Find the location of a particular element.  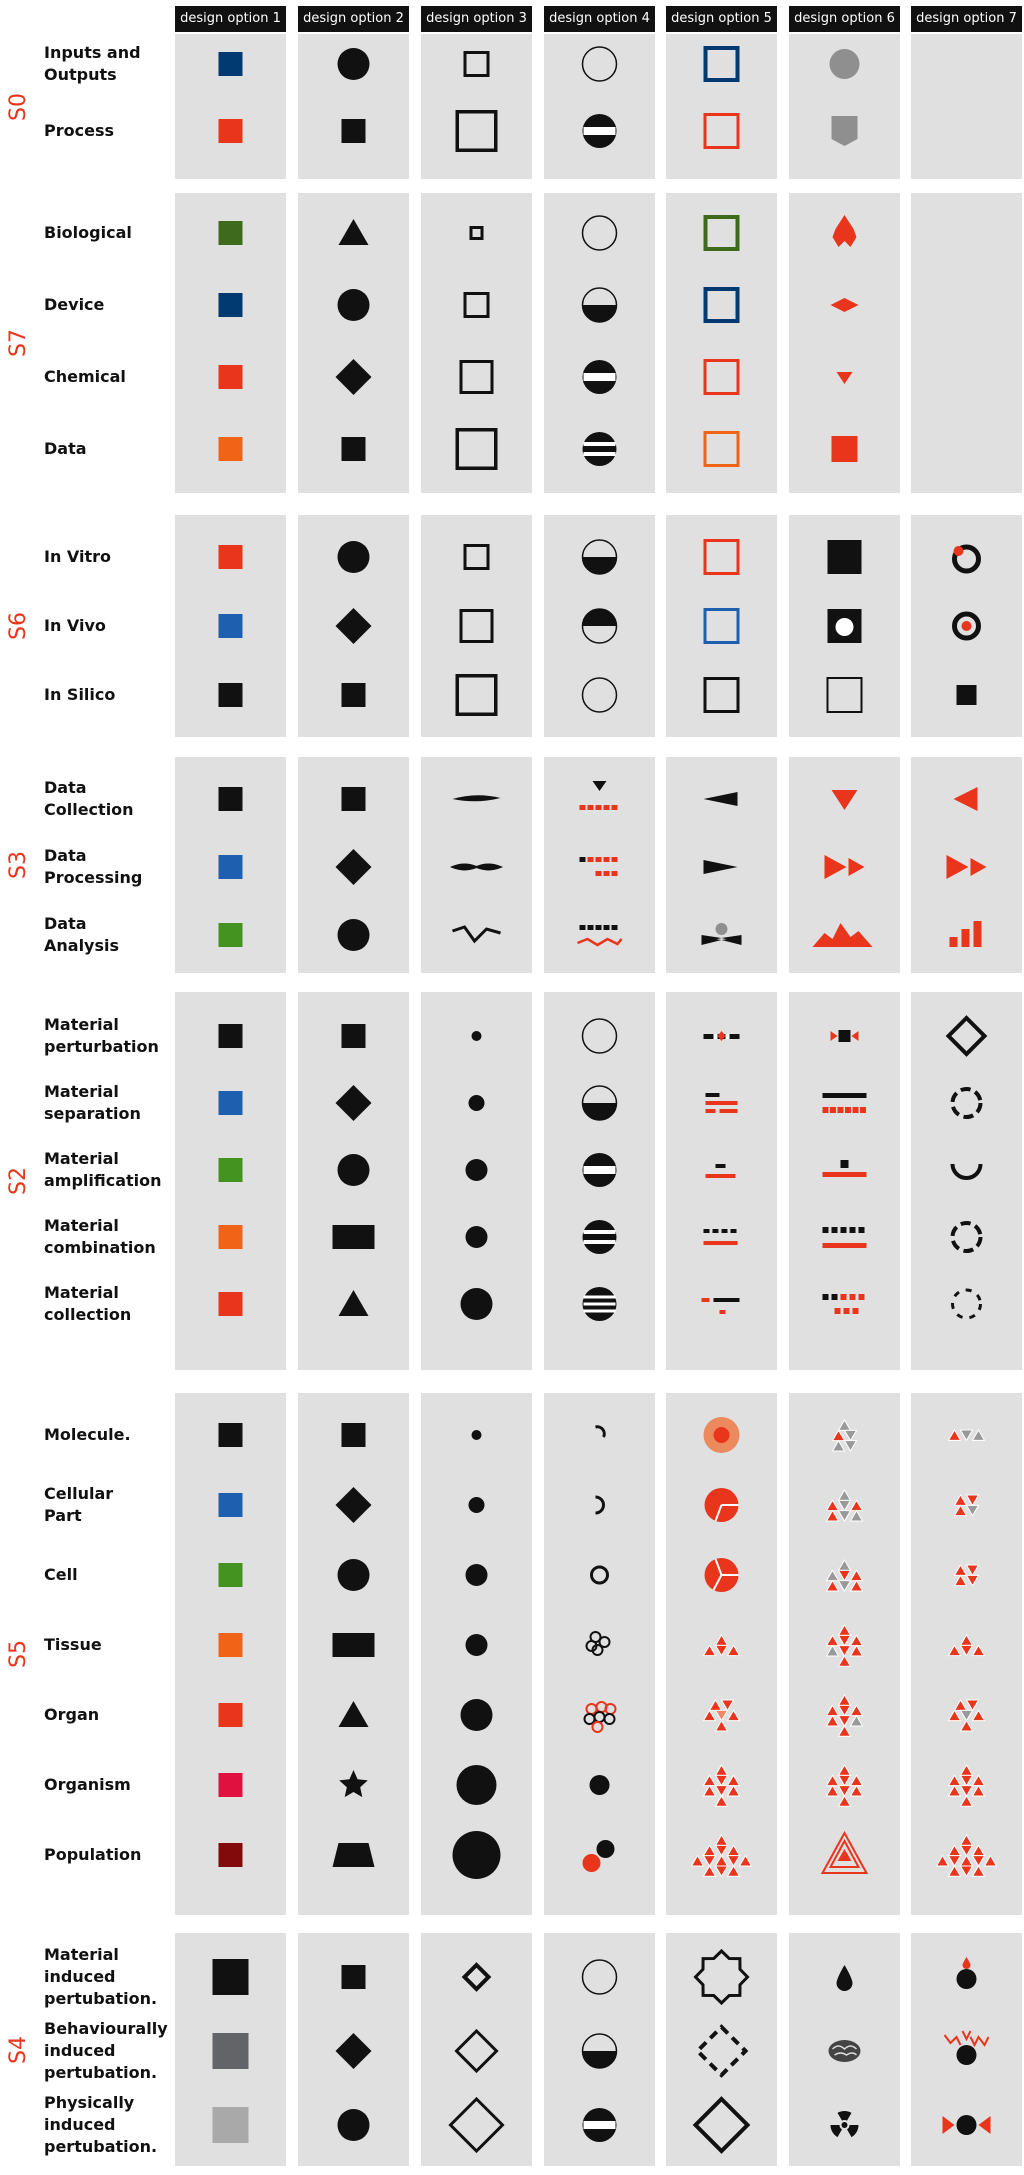

shield is located at coordinates (844, 131).